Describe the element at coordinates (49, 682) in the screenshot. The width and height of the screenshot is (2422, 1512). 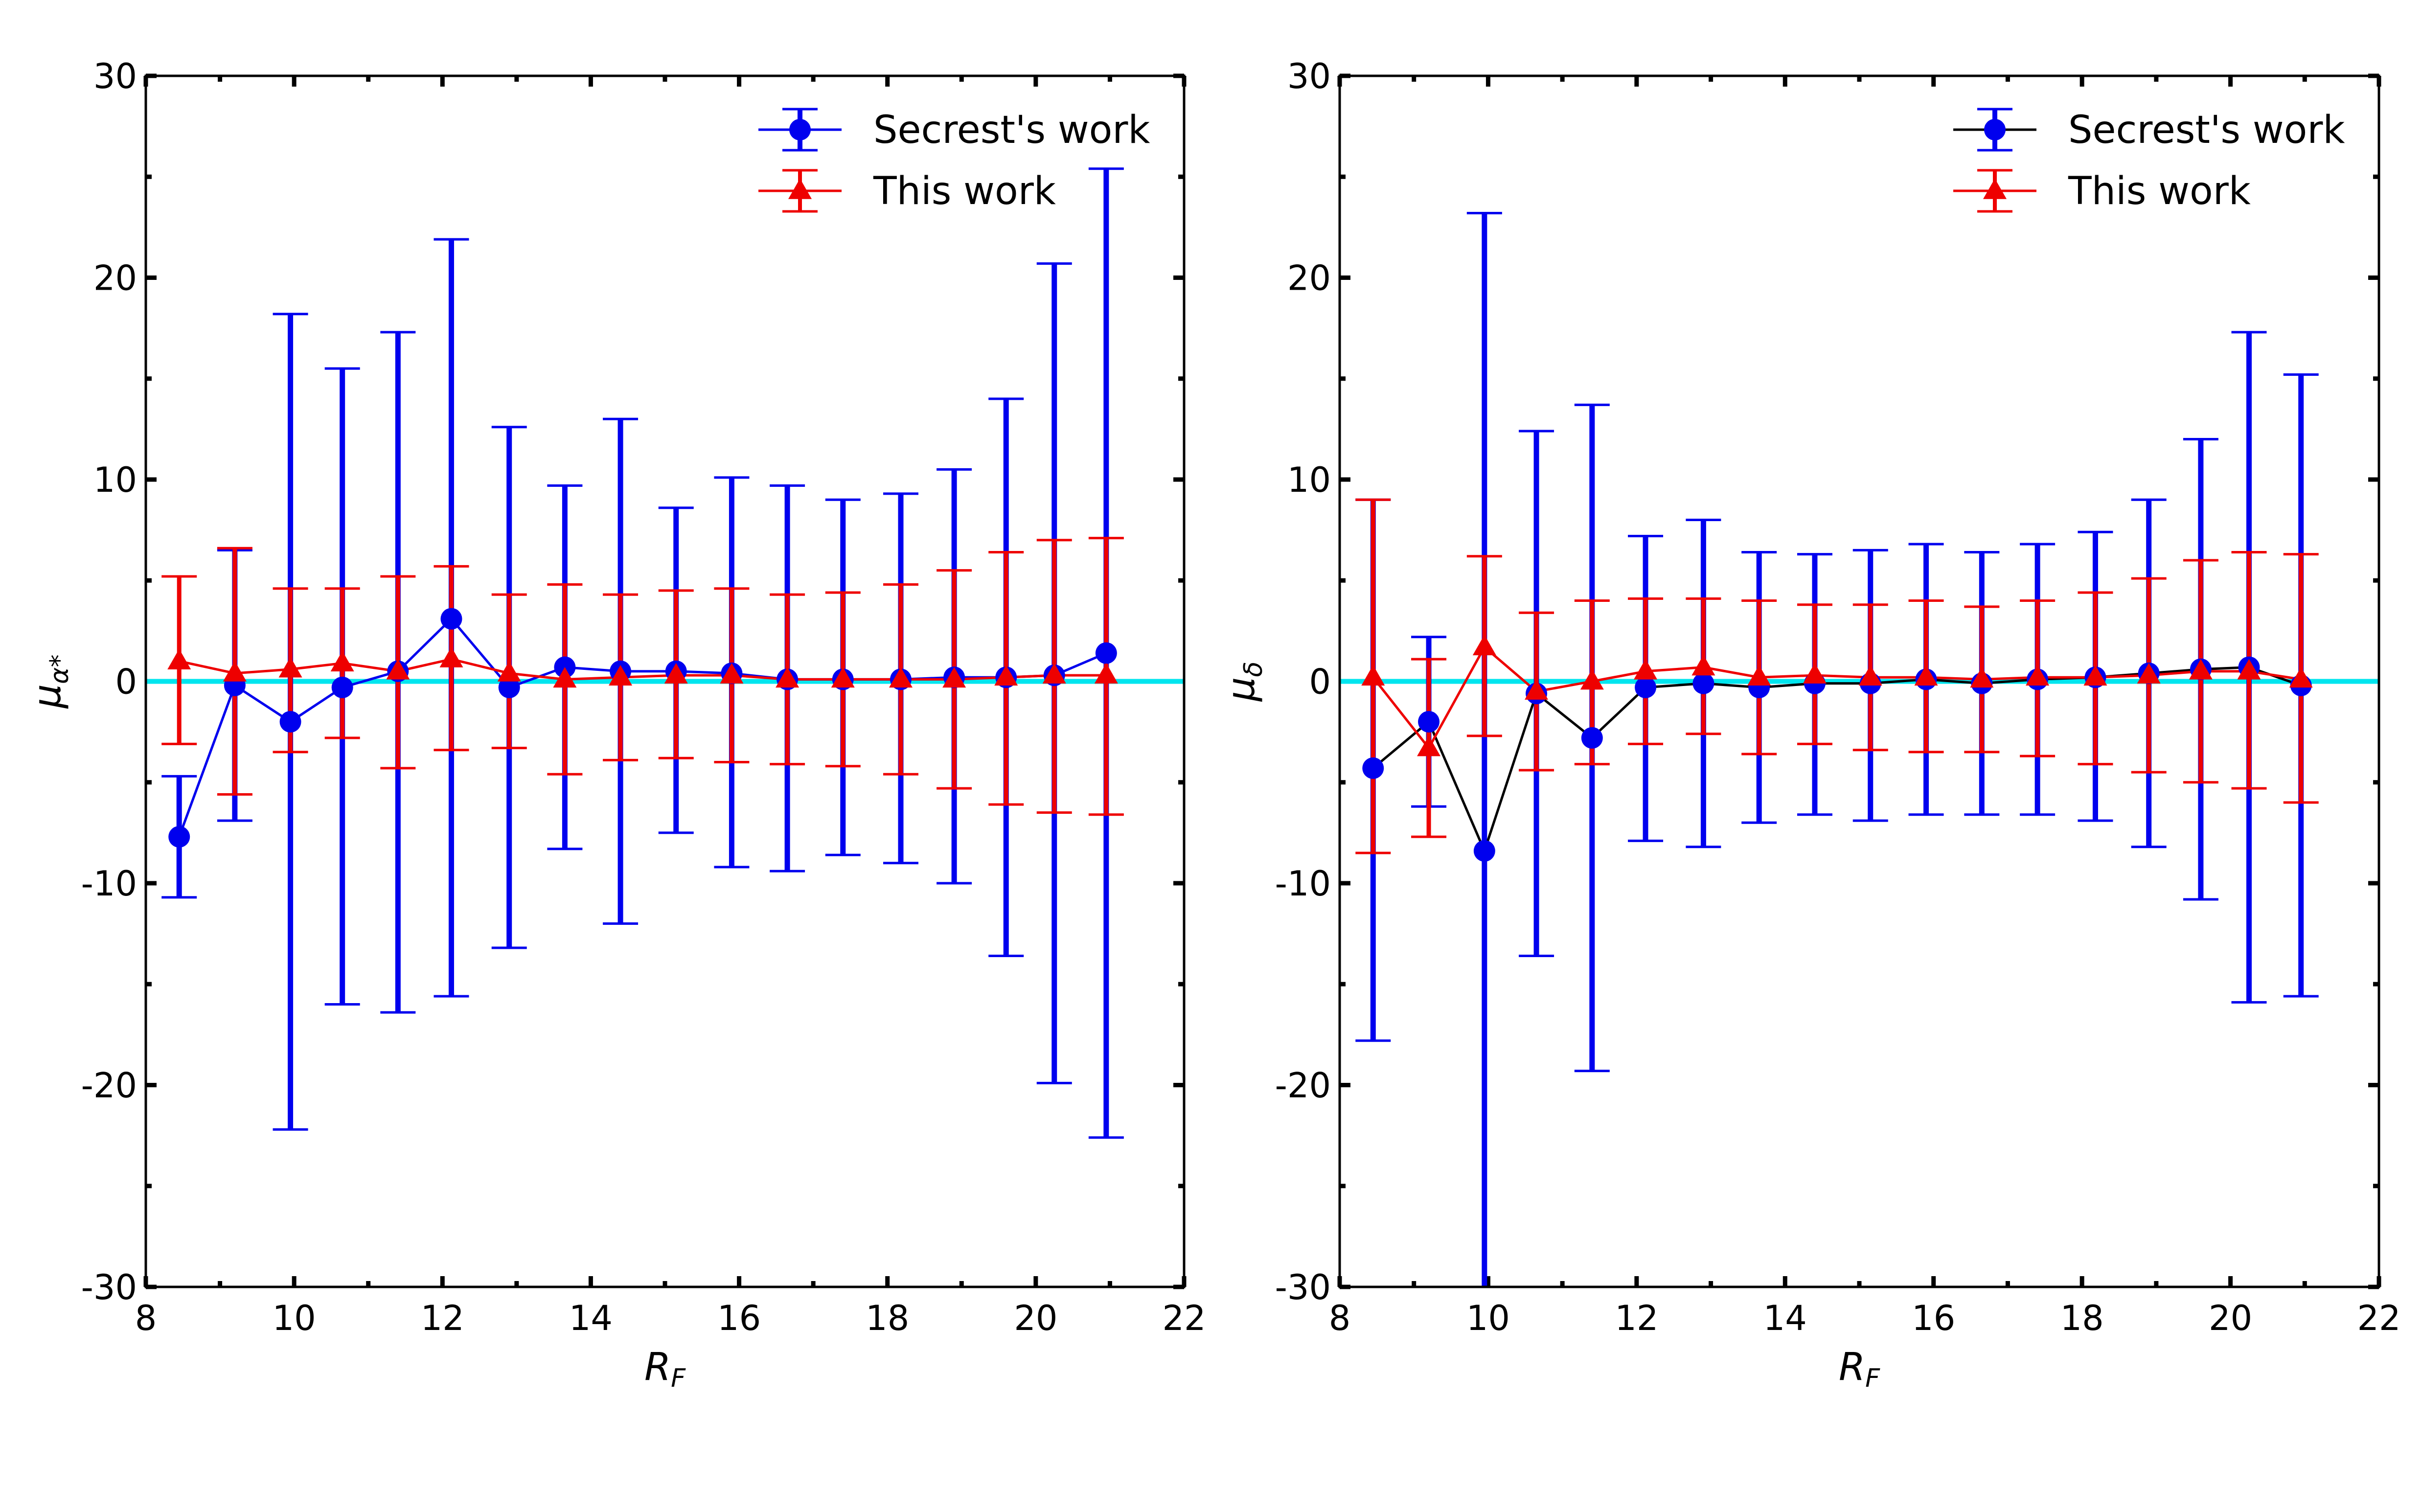
I see `y-axis-label: μα*` at that location.